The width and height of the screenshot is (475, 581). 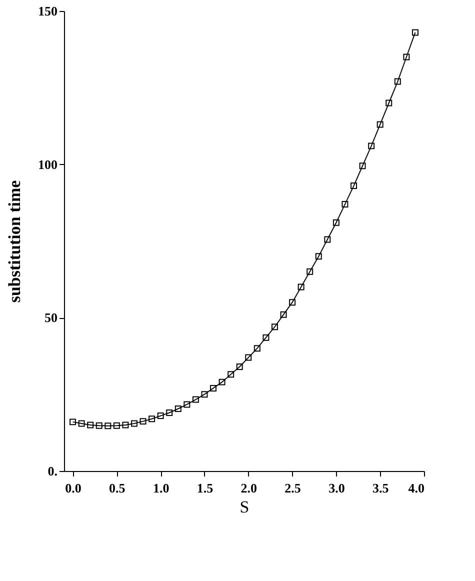 I want to click on x-tick-label: 3.0, so click(x=336, y=488).